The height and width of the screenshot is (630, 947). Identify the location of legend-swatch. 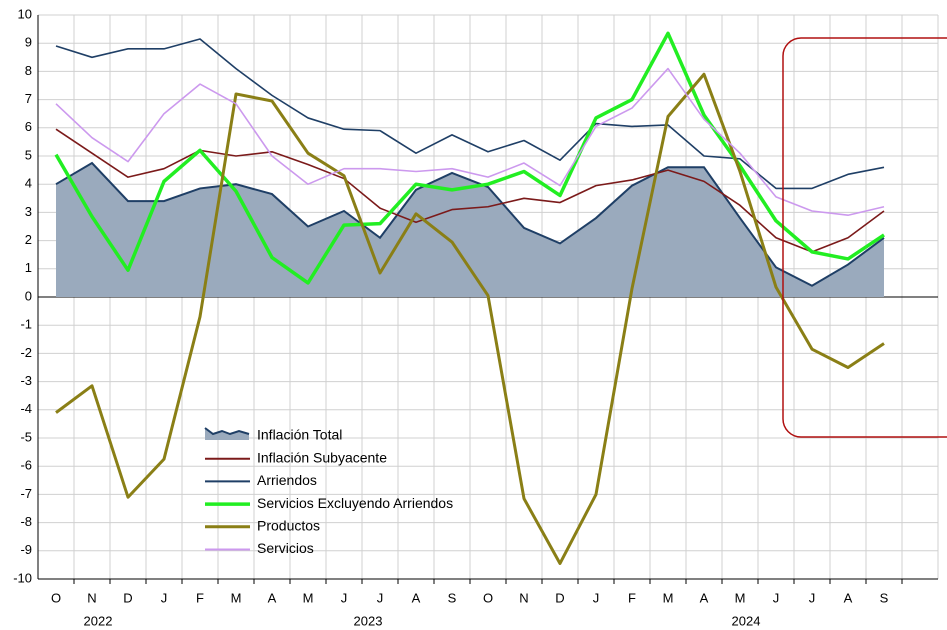
(227, 434).